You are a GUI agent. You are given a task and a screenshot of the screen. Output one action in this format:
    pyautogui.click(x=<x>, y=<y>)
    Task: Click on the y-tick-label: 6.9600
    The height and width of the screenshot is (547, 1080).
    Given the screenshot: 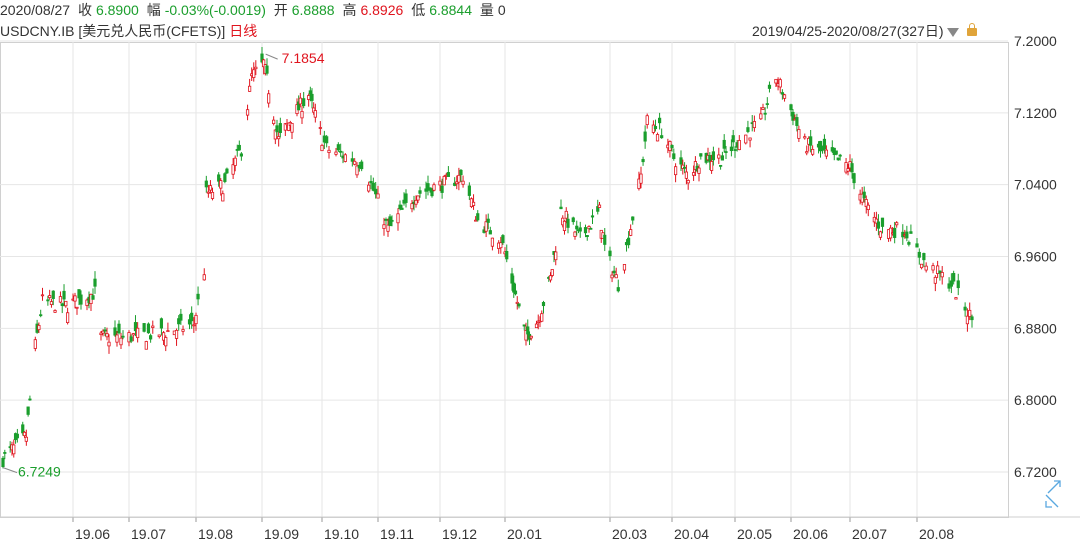 What is the action you would take?
    pyautogui.click(x=1035, y=257)
    